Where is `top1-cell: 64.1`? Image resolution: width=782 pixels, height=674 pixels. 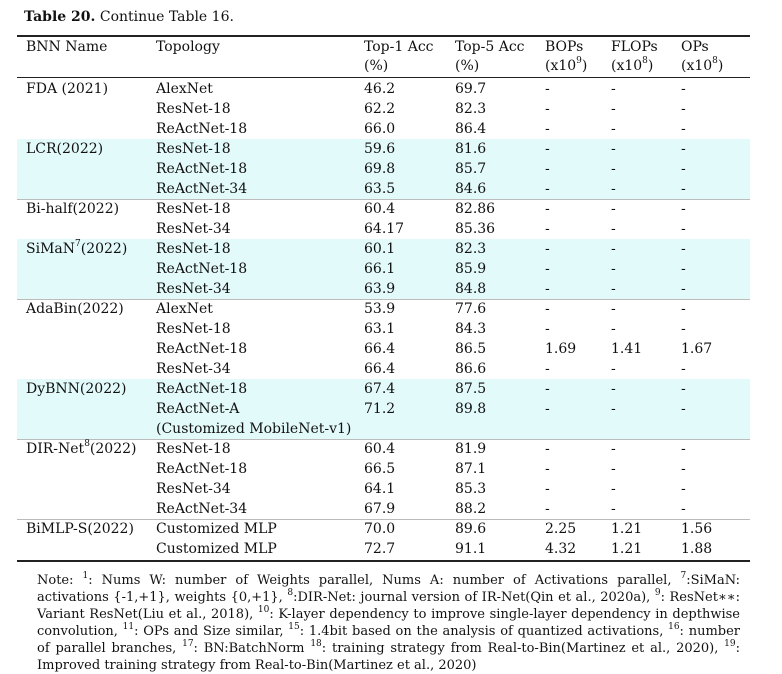
top1-cell: 64.1 is located at coordinates (380, 489).